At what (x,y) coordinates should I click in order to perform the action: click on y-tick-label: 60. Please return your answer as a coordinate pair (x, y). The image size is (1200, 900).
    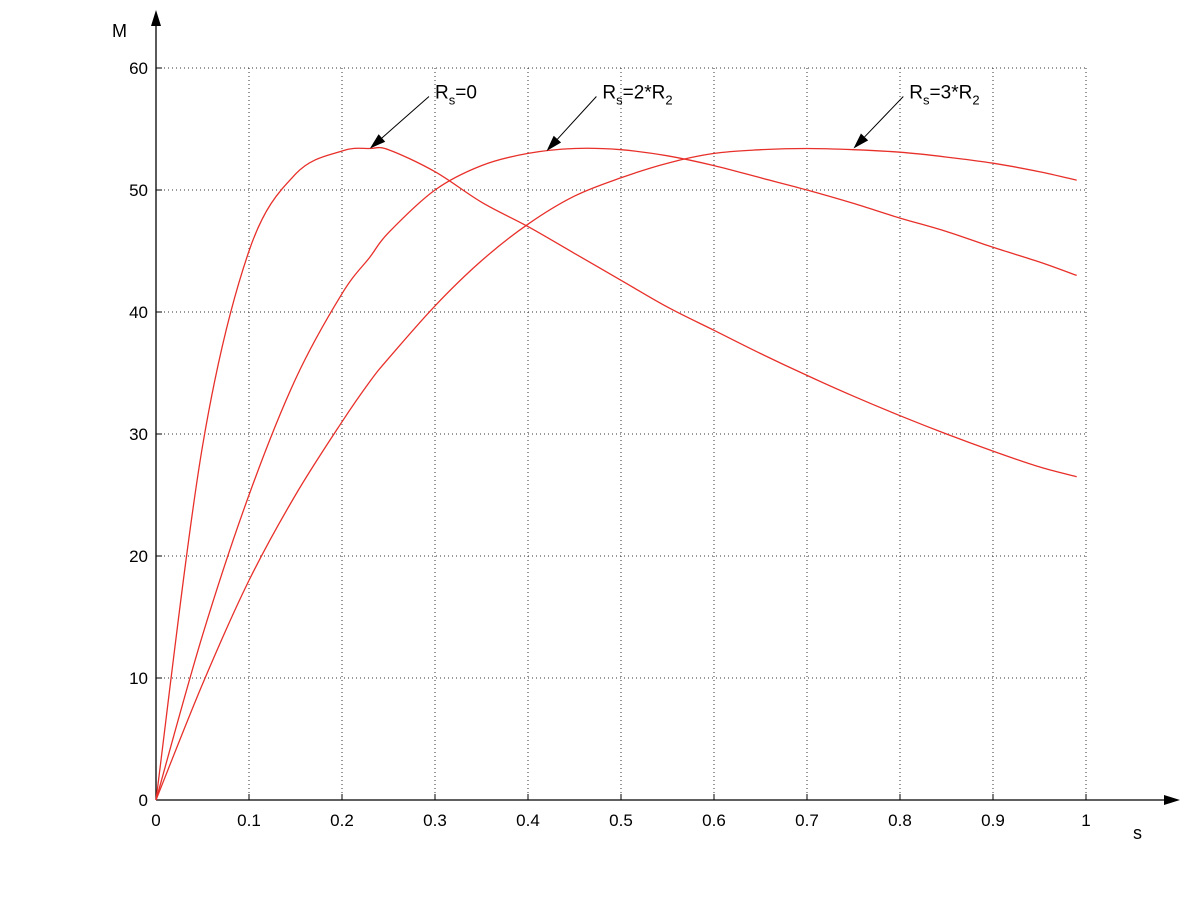
    Looking at the image, I should click on (138, 68).